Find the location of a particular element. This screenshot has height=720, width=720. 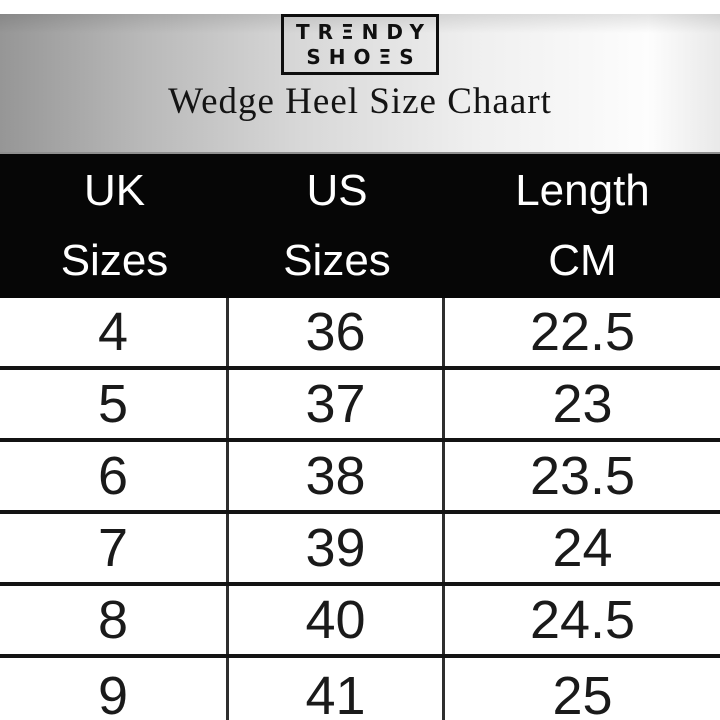

cell-uk-size: 9 is located at coordinates (114, 689).